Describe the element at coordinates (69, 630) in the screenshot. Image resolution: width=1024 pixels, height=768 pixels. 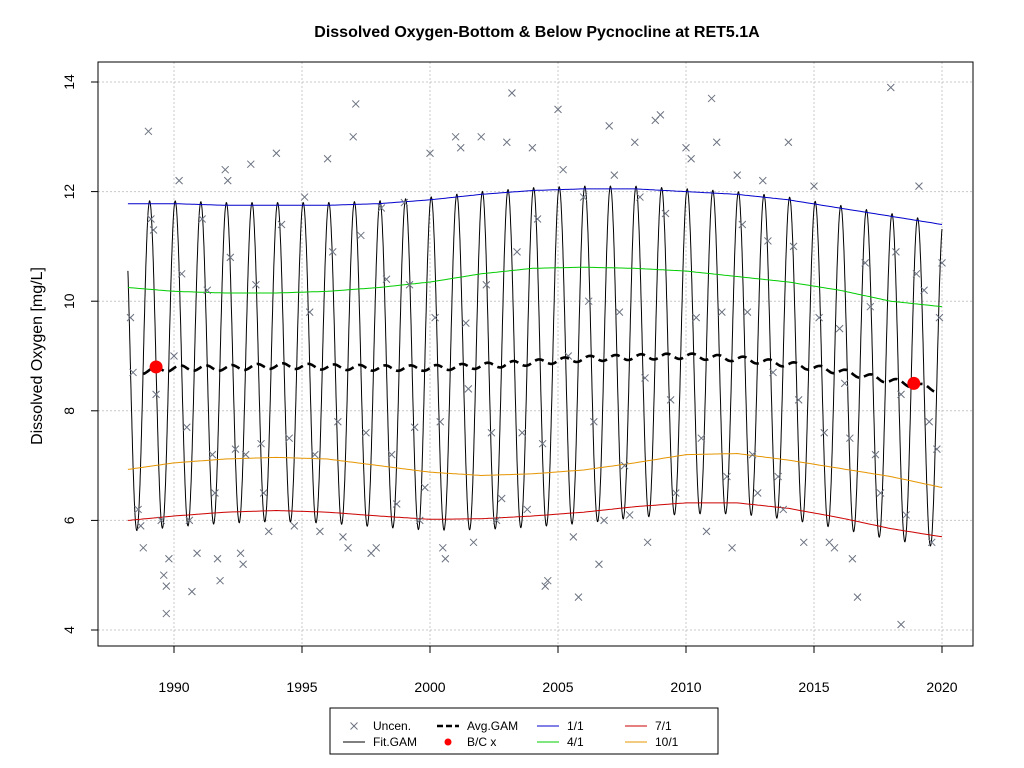
I see `y-tick-label: 4` at that location.